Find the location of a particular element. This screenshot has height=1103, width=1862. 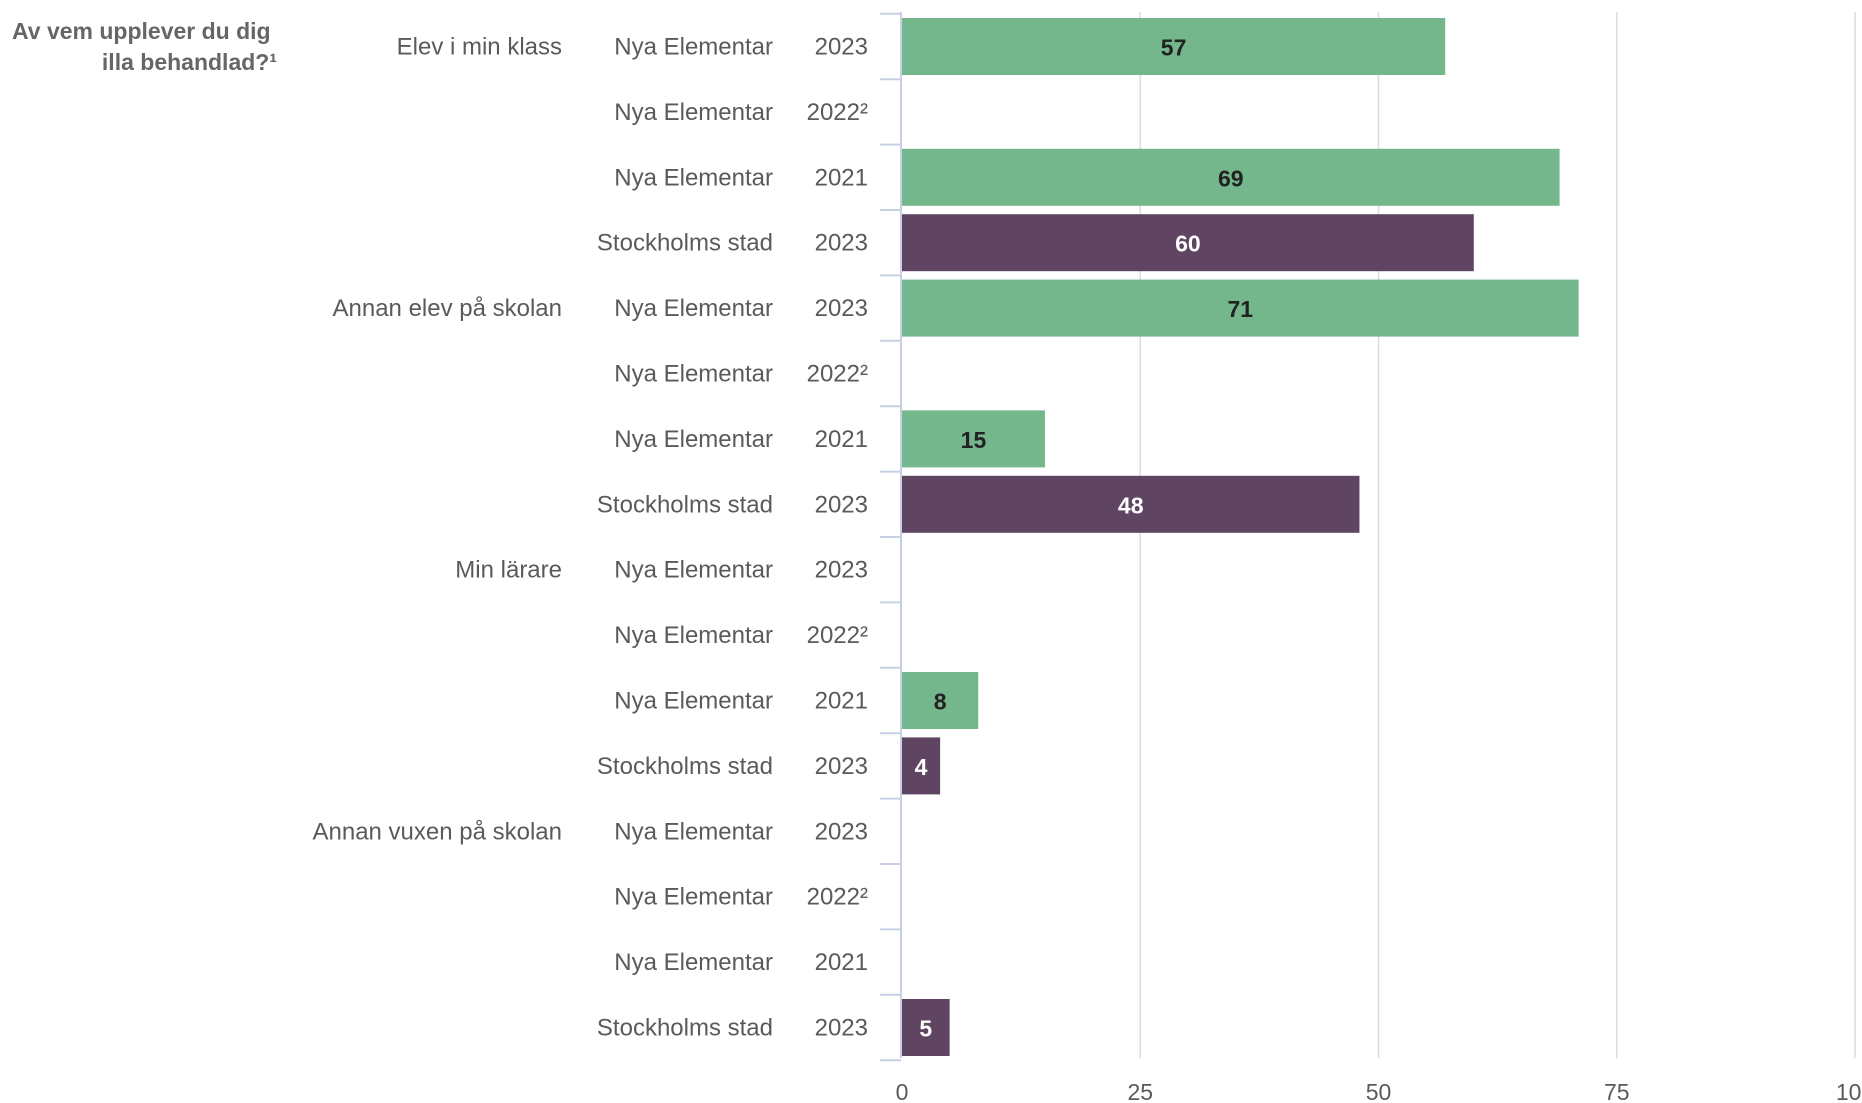

bar-value-label: 48 is located at coordinates (1131, 505).